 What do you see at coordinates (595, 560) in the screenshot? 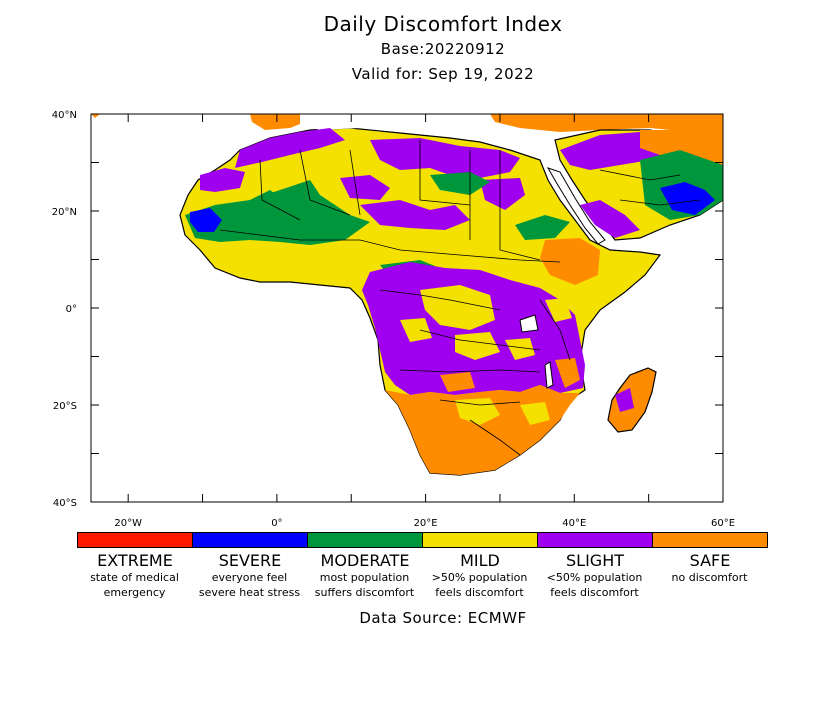
I see `legend-label-slight: SLIGHT` at bounding box center [595, 560].